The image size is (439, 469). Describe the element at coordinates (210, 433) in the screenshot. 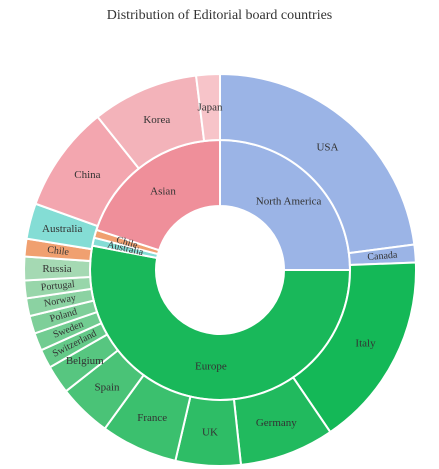

I see `outer-label-uk: UK` at that location.